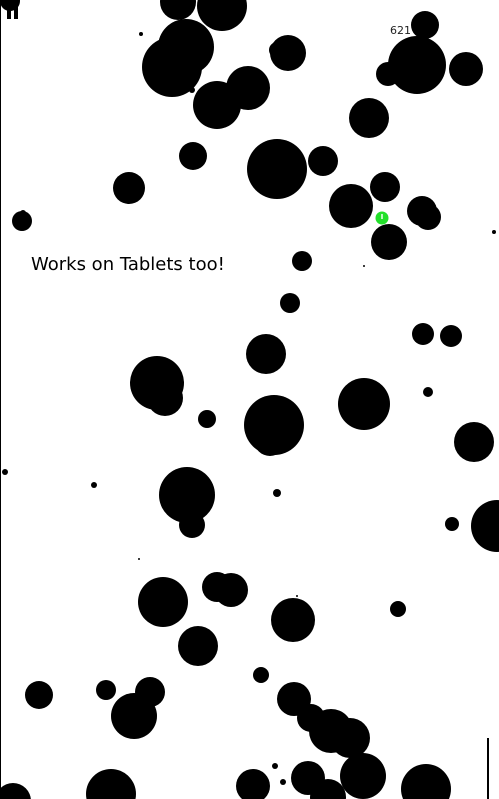  I want to click on tagline-text: Works on Tablets too!, so click(128, 264).